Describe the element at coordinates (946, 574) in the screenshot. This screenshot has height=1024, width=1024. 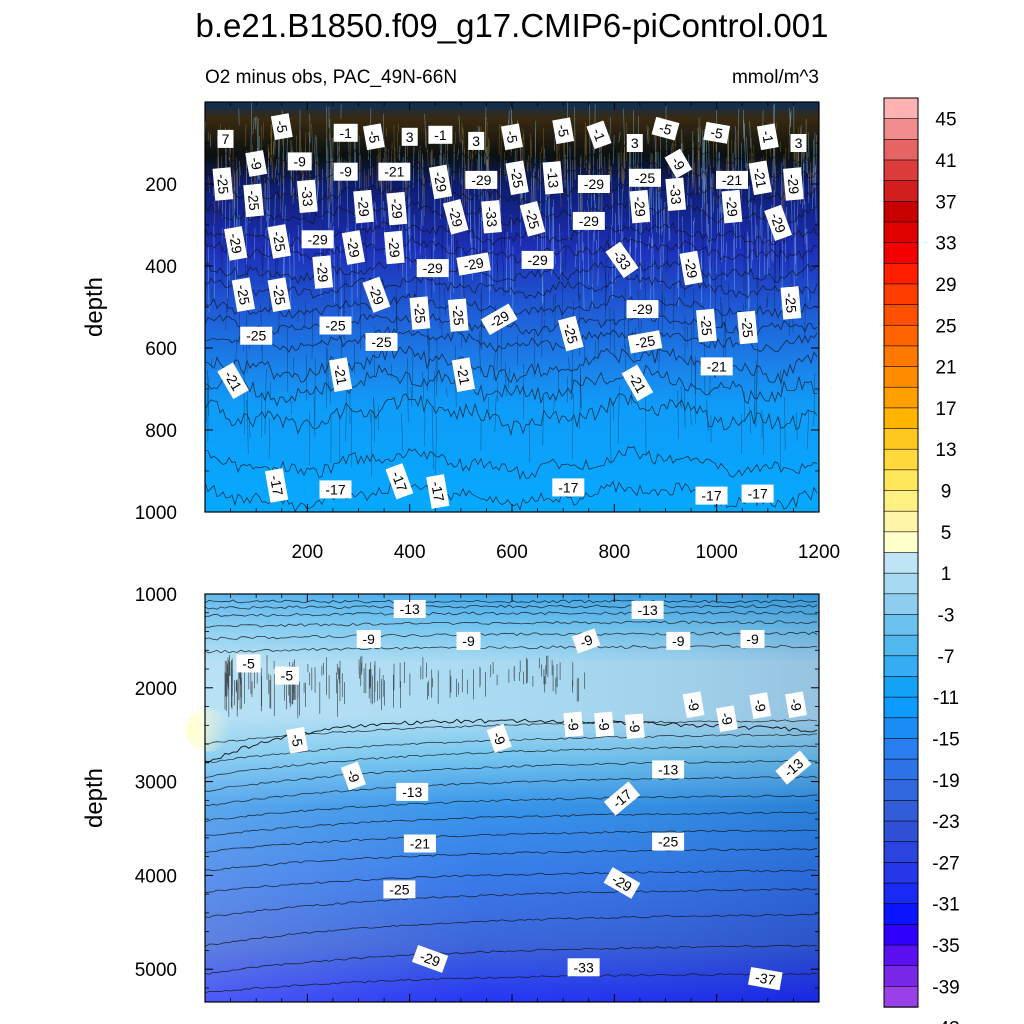
I see `colorbar-label: 1` at that location.